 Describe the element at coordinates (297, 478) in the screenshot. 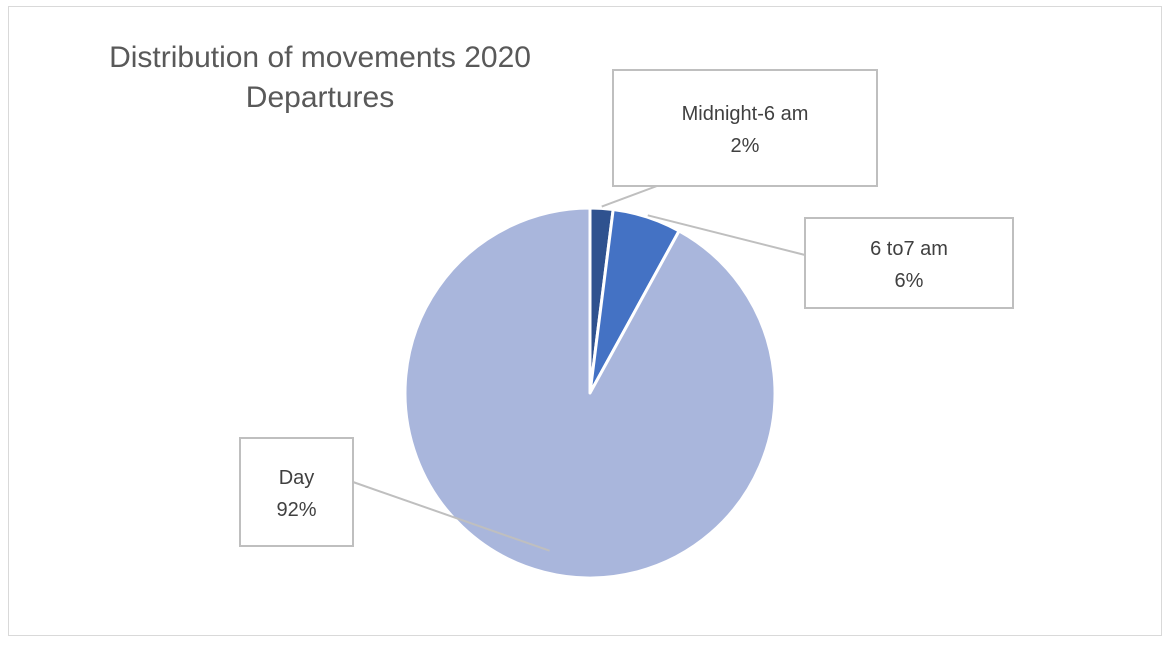

I see `data-label-category: Day` at that location.